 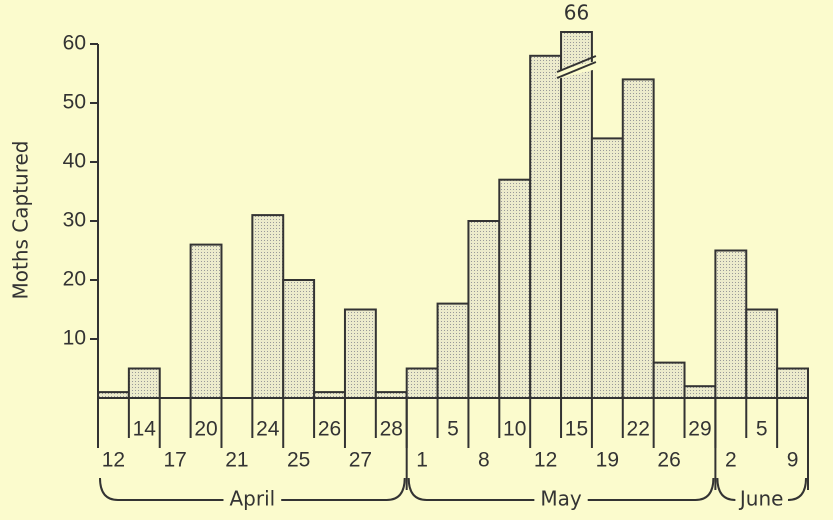 I want to click on x-tick-label: 28, so click(x=391, y=429).